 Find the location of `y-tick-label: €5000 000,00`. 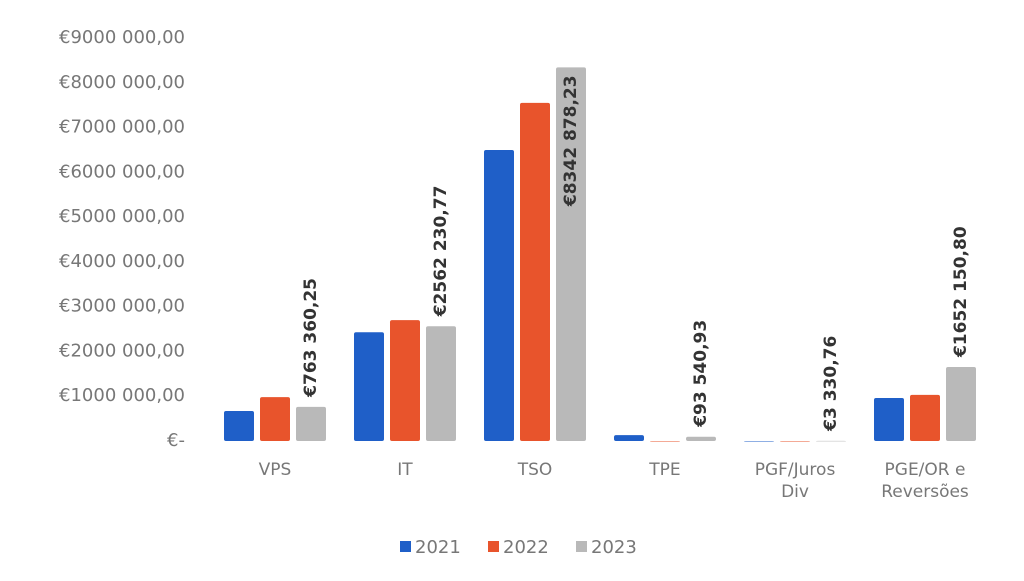

y-tick-label: €5000 000,00 is located at coordinates (122, 216).